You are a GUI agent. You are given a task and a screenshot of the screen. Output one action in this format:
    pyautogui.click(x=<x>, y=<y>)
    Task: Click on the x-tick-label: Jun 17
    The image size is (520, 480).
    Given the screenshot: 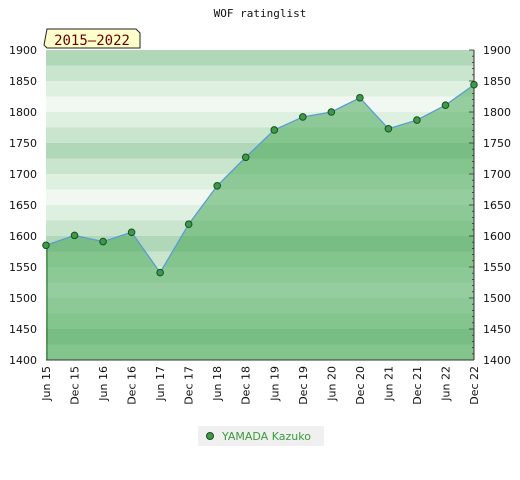 What is the action you would take?
    pyautogui.click(x=160, y=384)
    